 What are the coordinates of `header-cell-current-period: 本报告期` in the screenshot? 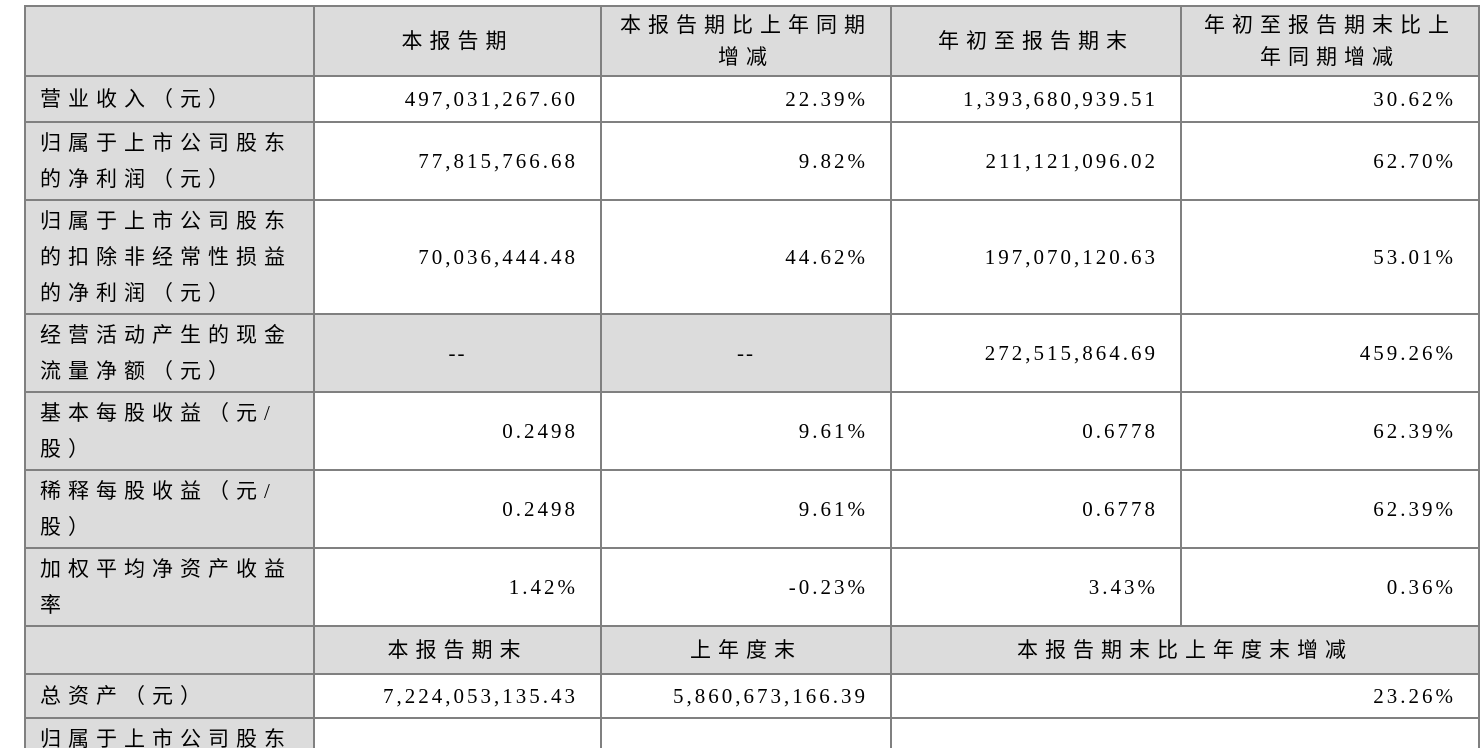 It's located at (457, 41).